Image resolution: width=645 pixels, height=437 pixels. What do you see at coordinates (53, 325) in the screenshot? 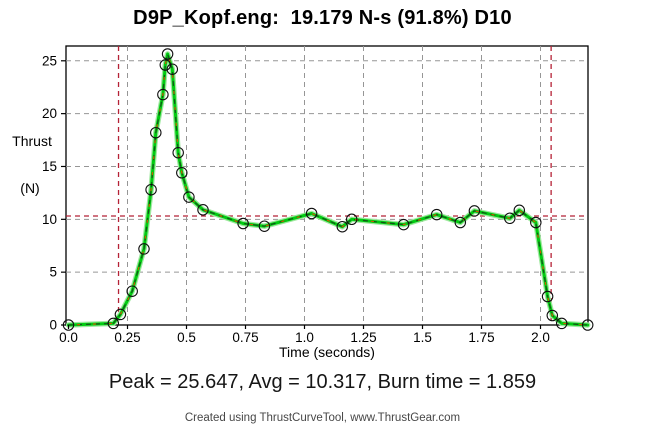
I see `y-tick-label: 0` at bounding box center [53, 325].